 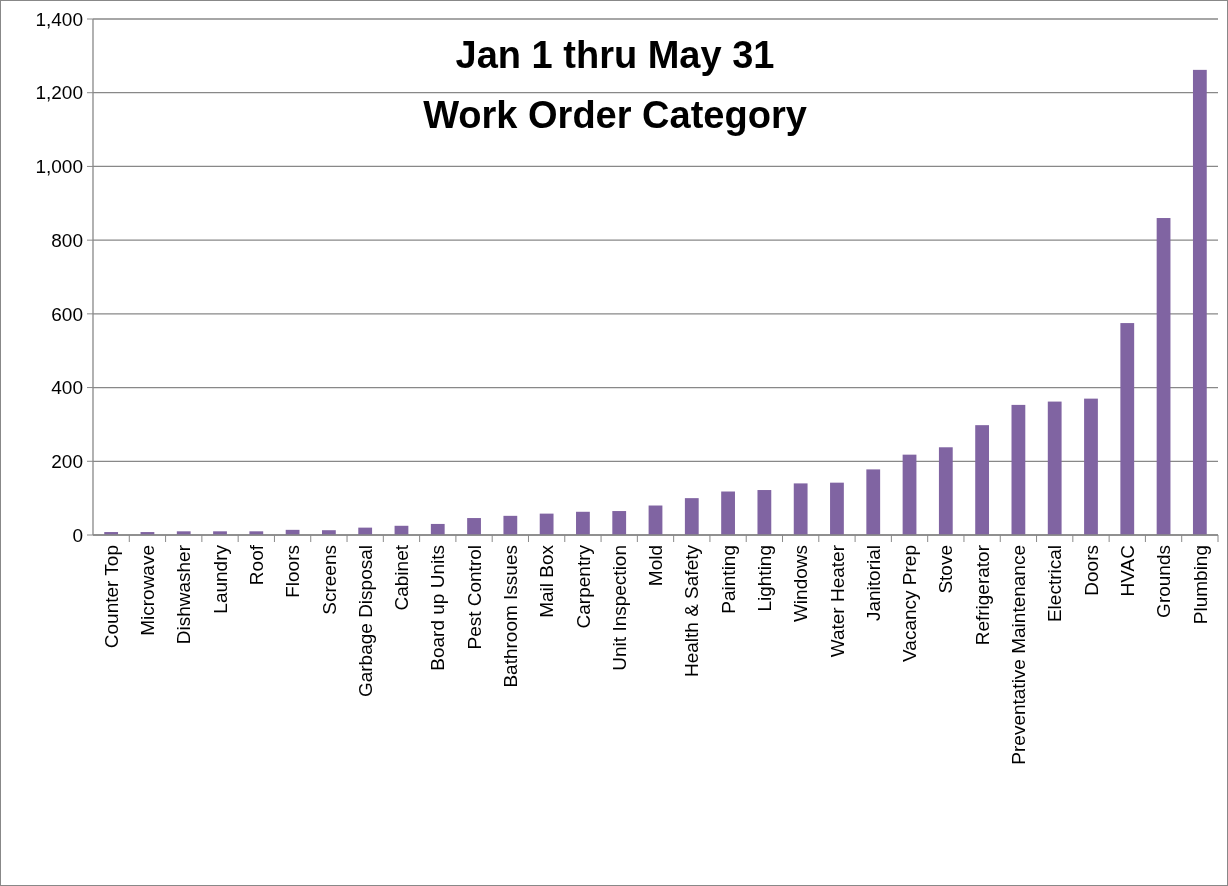 What do you see at coordinates (1200, 585) in the screenshot?
I see `x-tick-label: Plumbing` at bounding box center [1200, 585].